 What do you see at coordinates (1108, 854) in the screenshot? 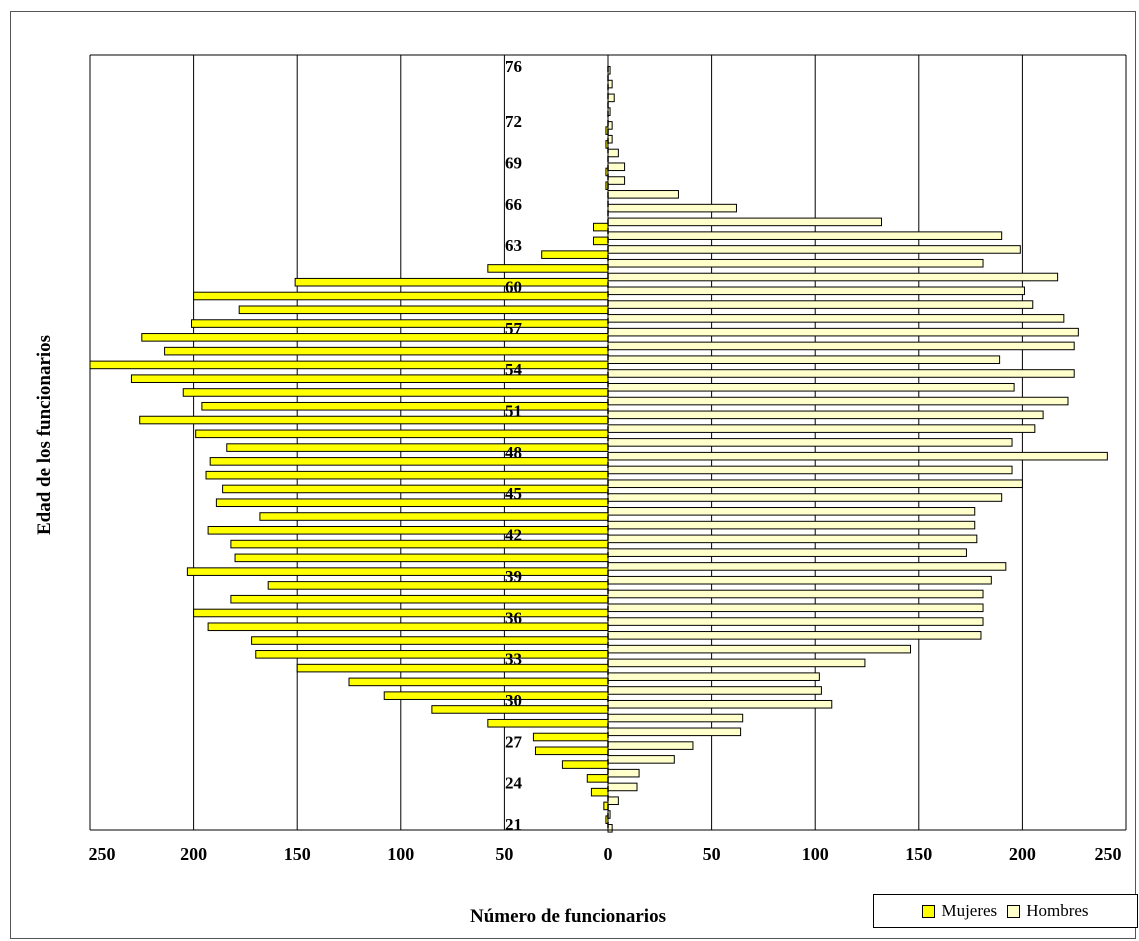
I see `x-tick-label-10: 250` at bounding box center [1108, 854].